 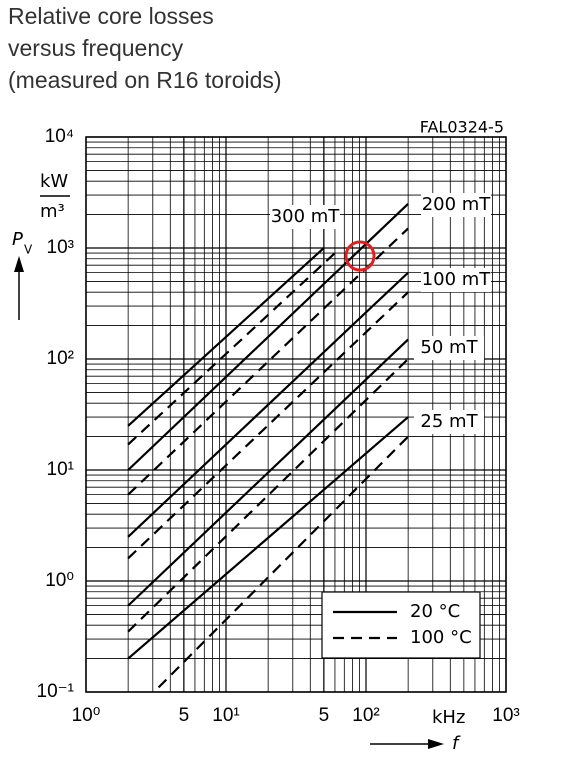 I want to click on y-tick-label: 10⁻¹, so click(x=56, y=691).